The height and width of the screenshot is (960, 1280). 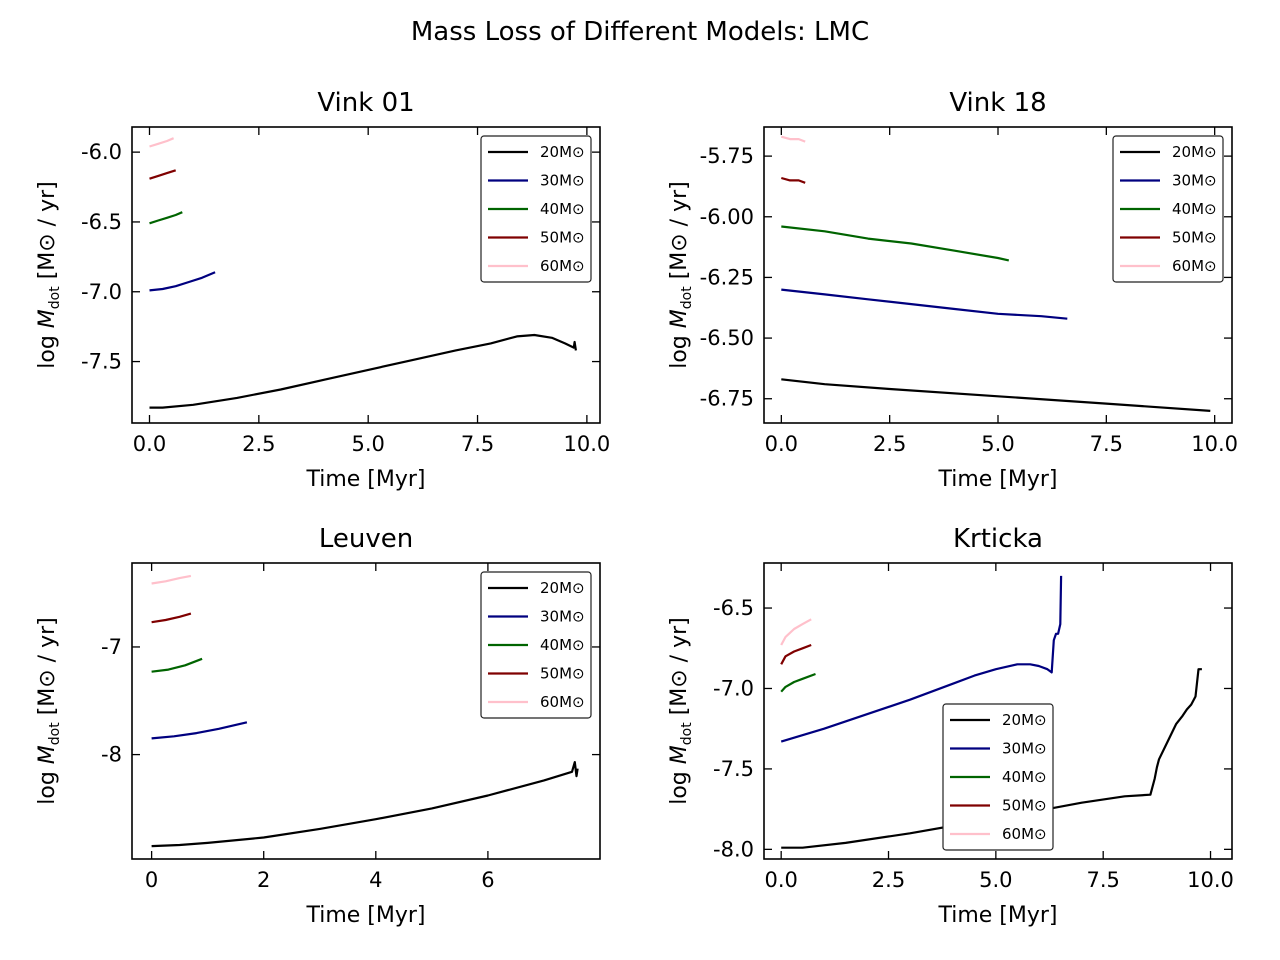 What do you see at coordinates (365, 103) in the screenshot?
I see `subplot-title: Vink 01` at bounding box center [365, 103].